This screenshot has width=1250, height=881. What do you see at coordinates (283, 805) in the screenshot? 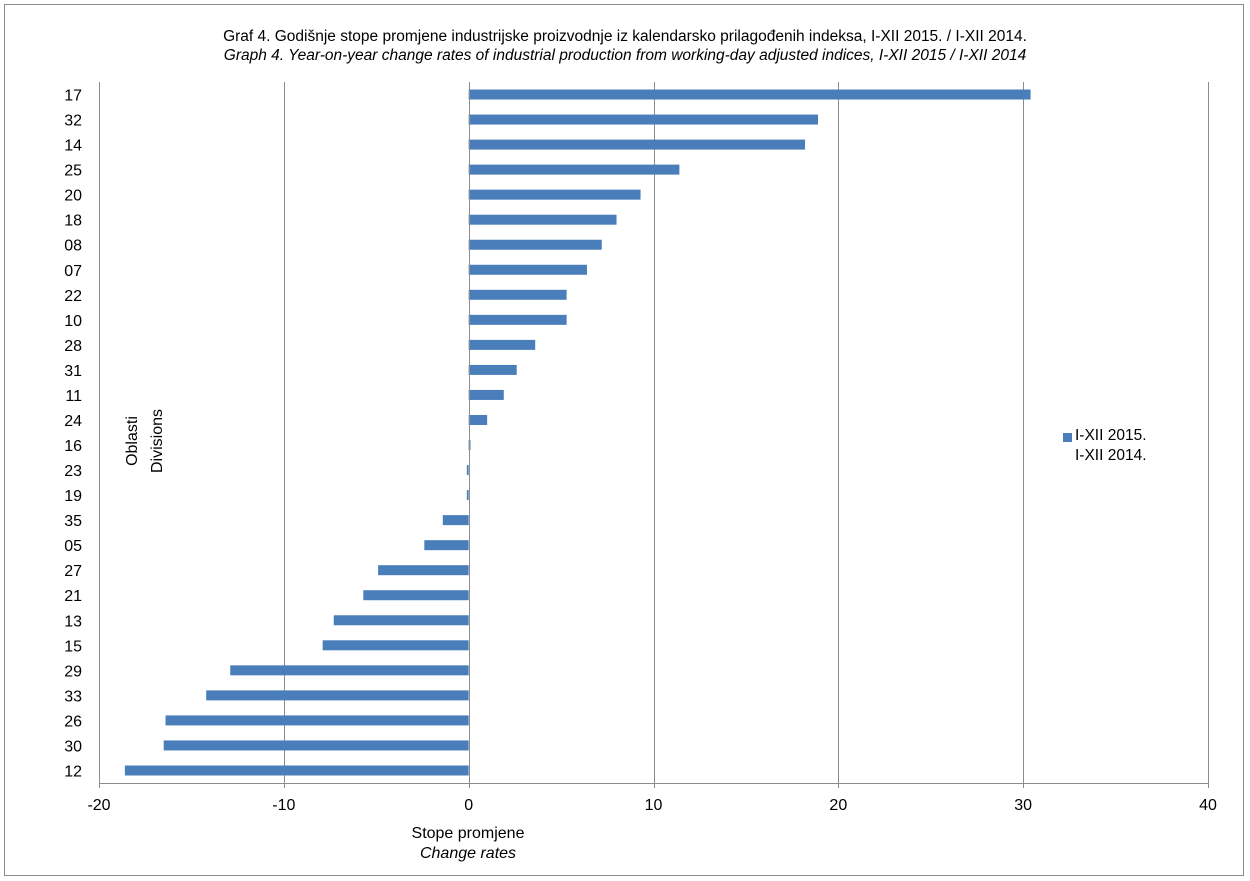
I see `x-tick-label: -10` at bounding box center [283, 805].